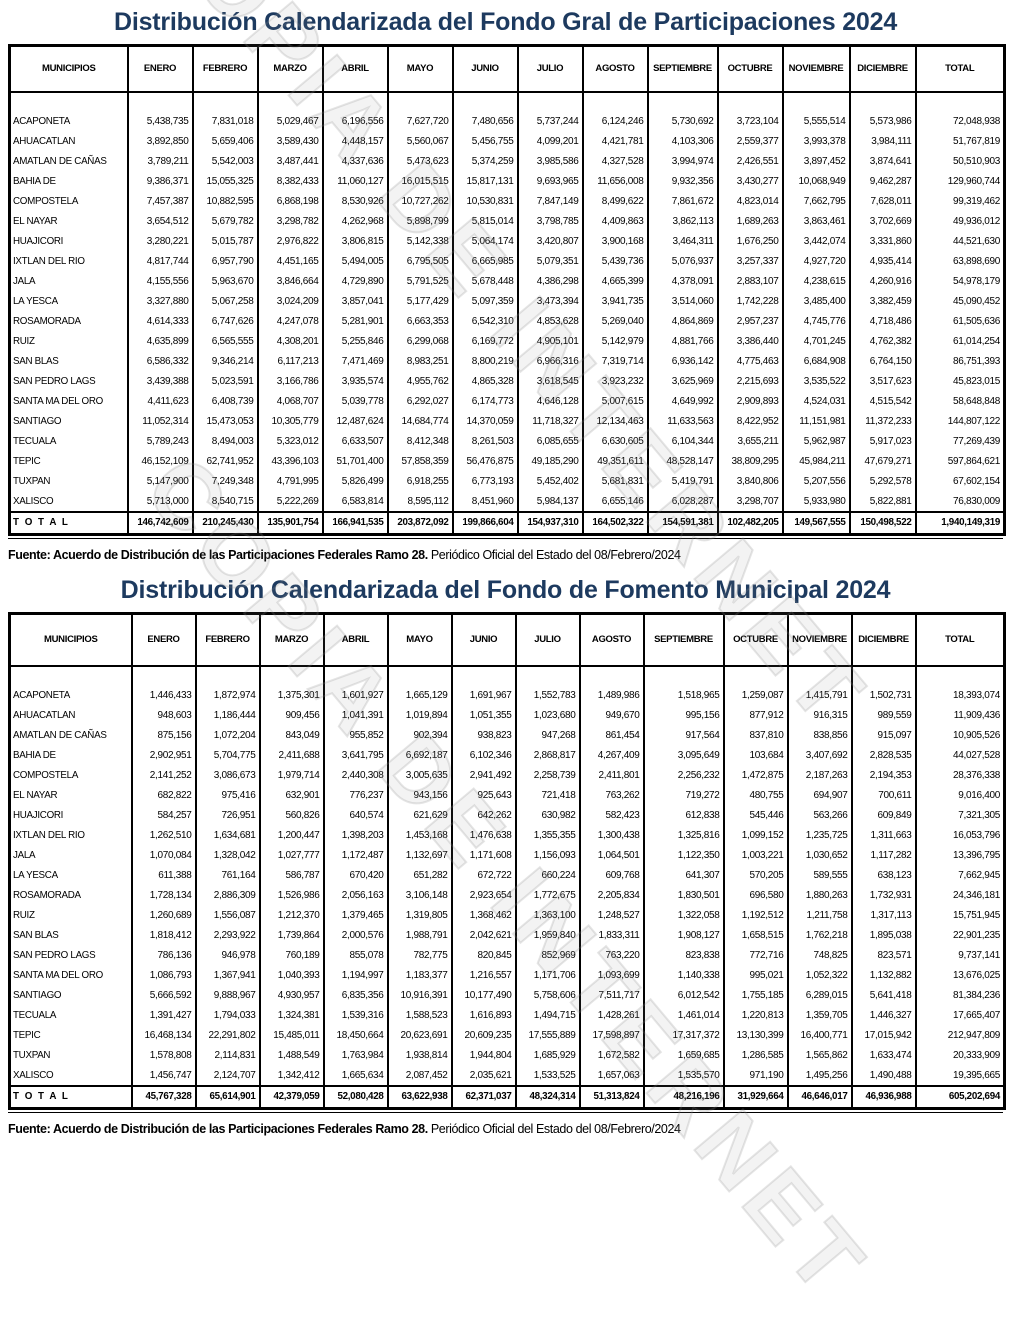 Image resolution: width=1011 pixels, height=1319 pixels. Describe the element at coordinates (354, 121) in the screenshot. I see `cell-value: 6,196,556` at that location.